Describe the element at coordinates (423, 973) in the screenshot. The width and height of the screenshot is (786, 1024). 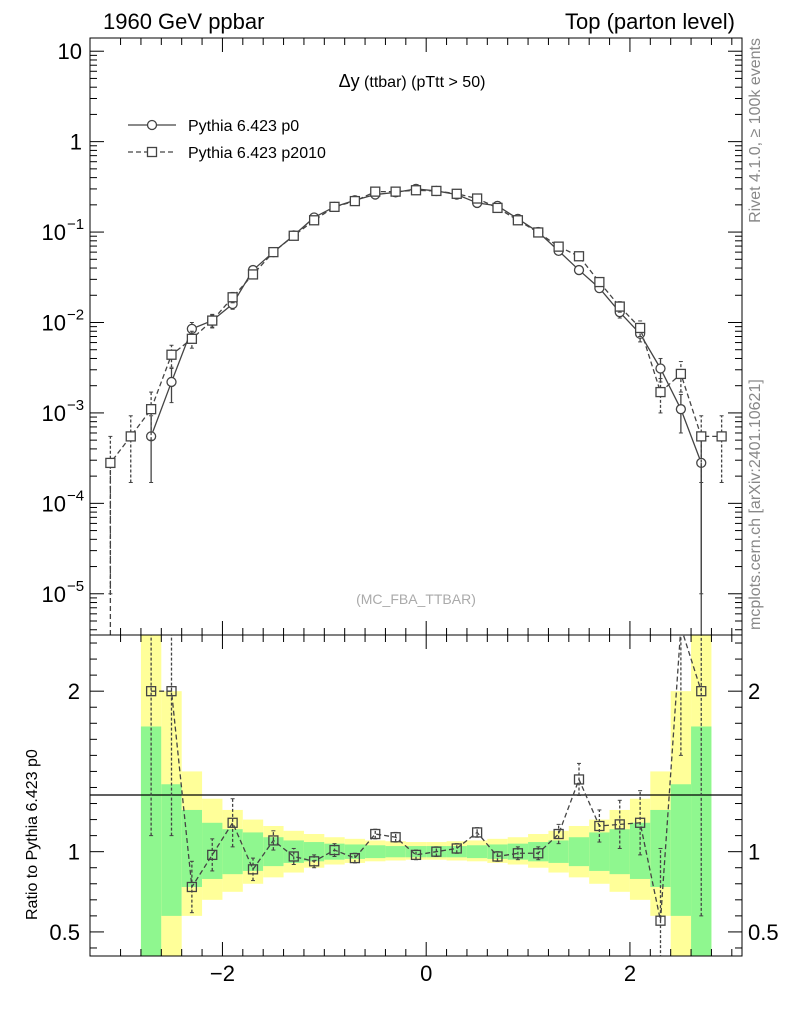
I see `x-tick-labels: −2 0 2` at that location.